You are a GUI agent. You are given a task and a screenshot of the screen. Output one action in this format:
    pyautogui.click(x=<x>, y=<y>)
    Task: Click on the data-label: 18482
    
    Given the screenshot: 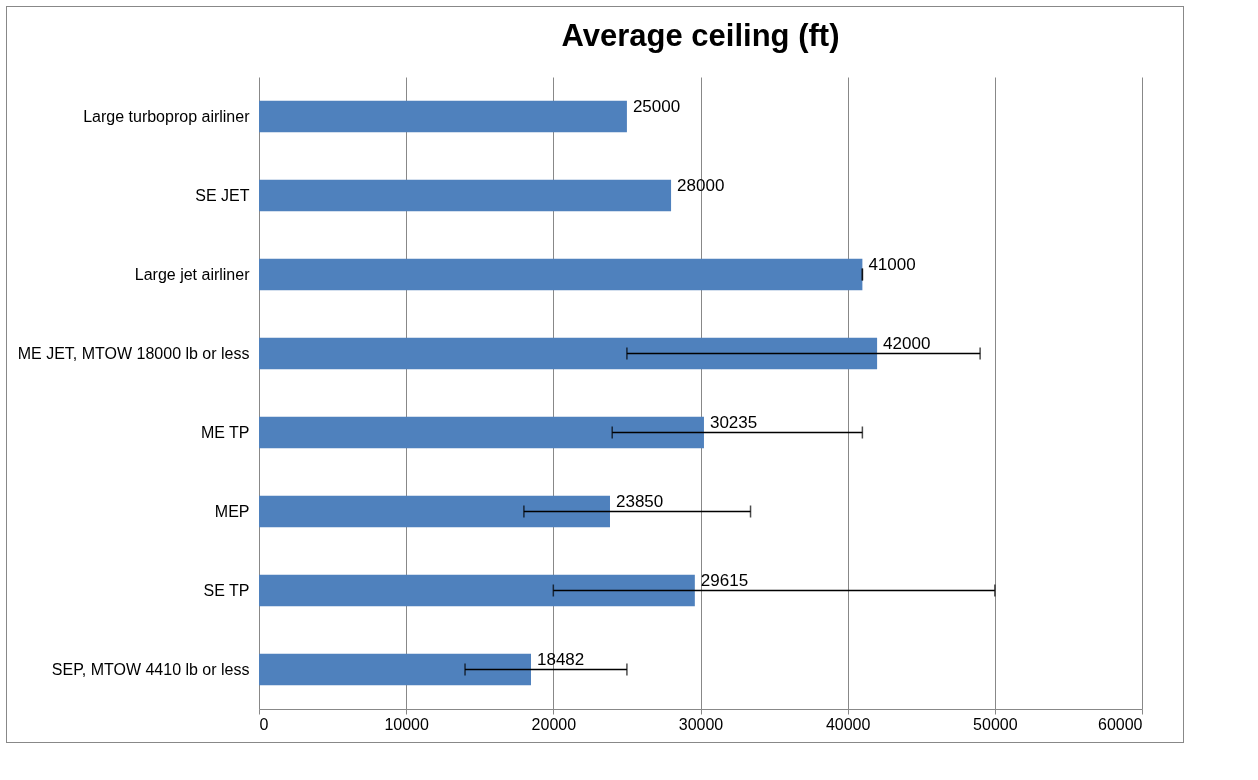 What is the action you would take?
    pyautogui.click(x=560, y=659)
    